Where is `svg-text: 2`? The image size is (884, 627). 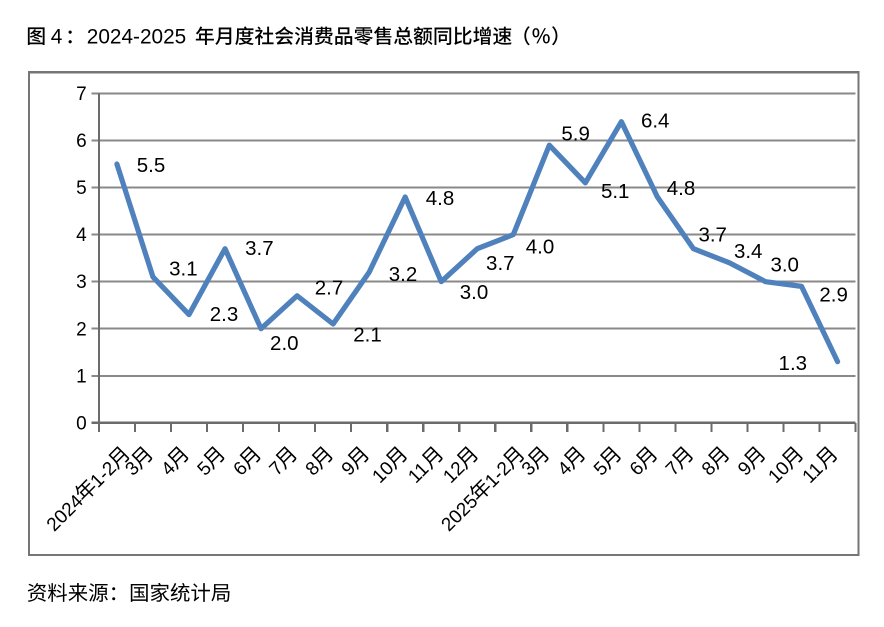
svg-text: 2 is located at coordinates (81, 329).